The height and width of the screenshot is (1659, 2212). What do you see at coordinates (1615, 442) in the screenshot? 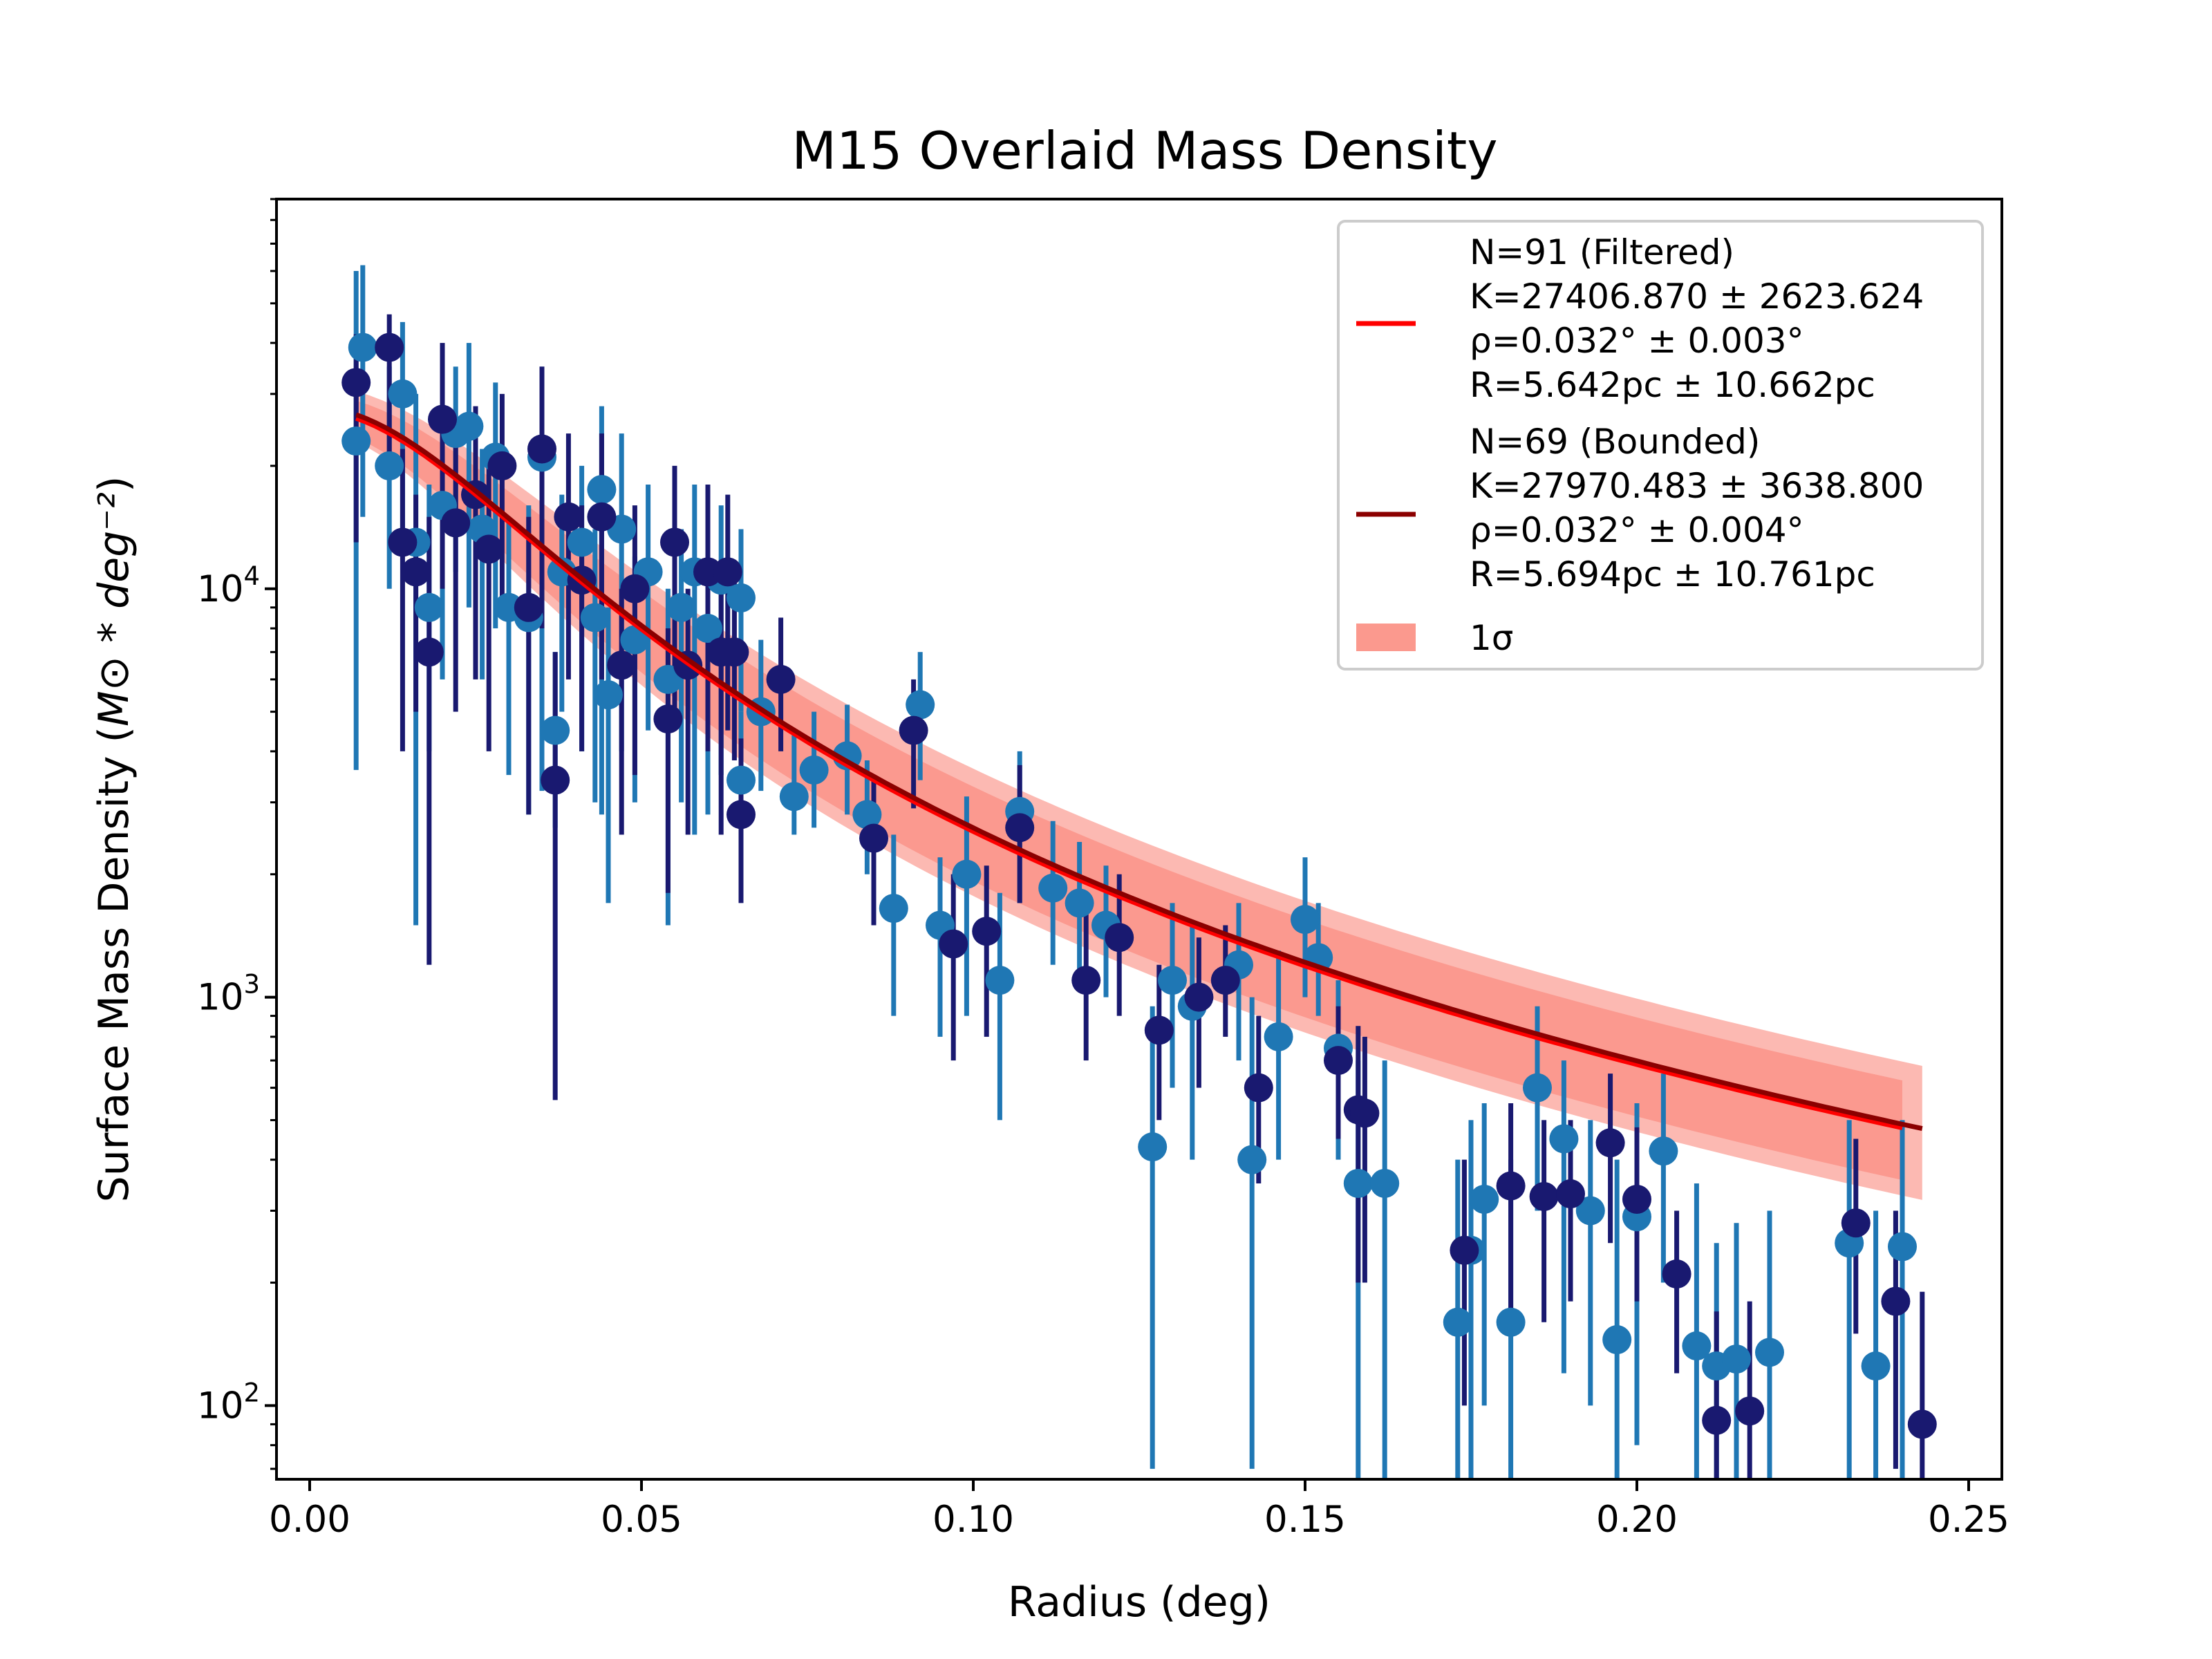
I see `legend-bounded-line-1: N=69 (Bounded)` at bounding box center [1615, 442].